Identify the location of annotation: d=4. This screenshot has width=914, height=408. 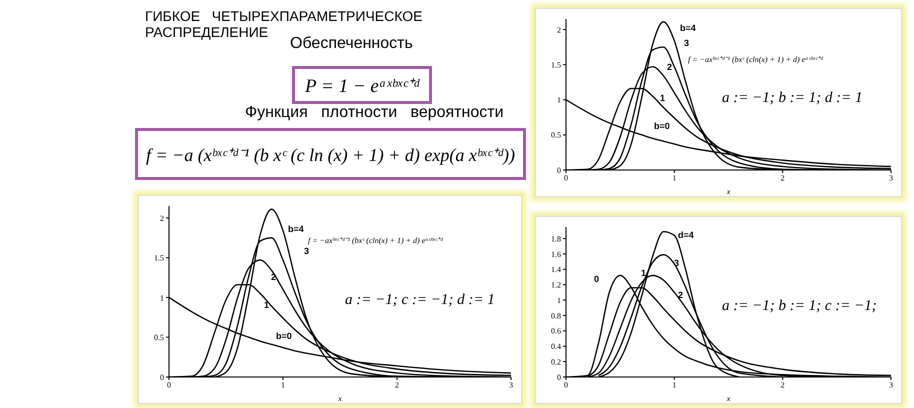
(686, 235).